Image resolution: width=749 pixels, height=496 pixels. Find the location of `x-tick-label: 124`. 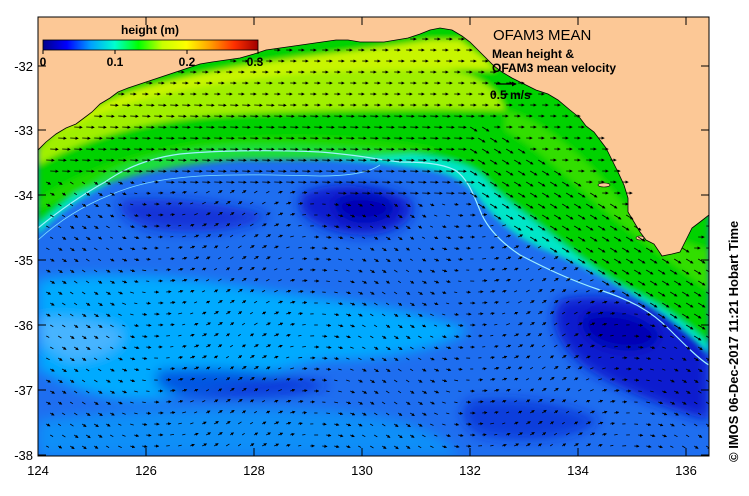

x-tick-label: 124 is located at coordinates (38, 470).